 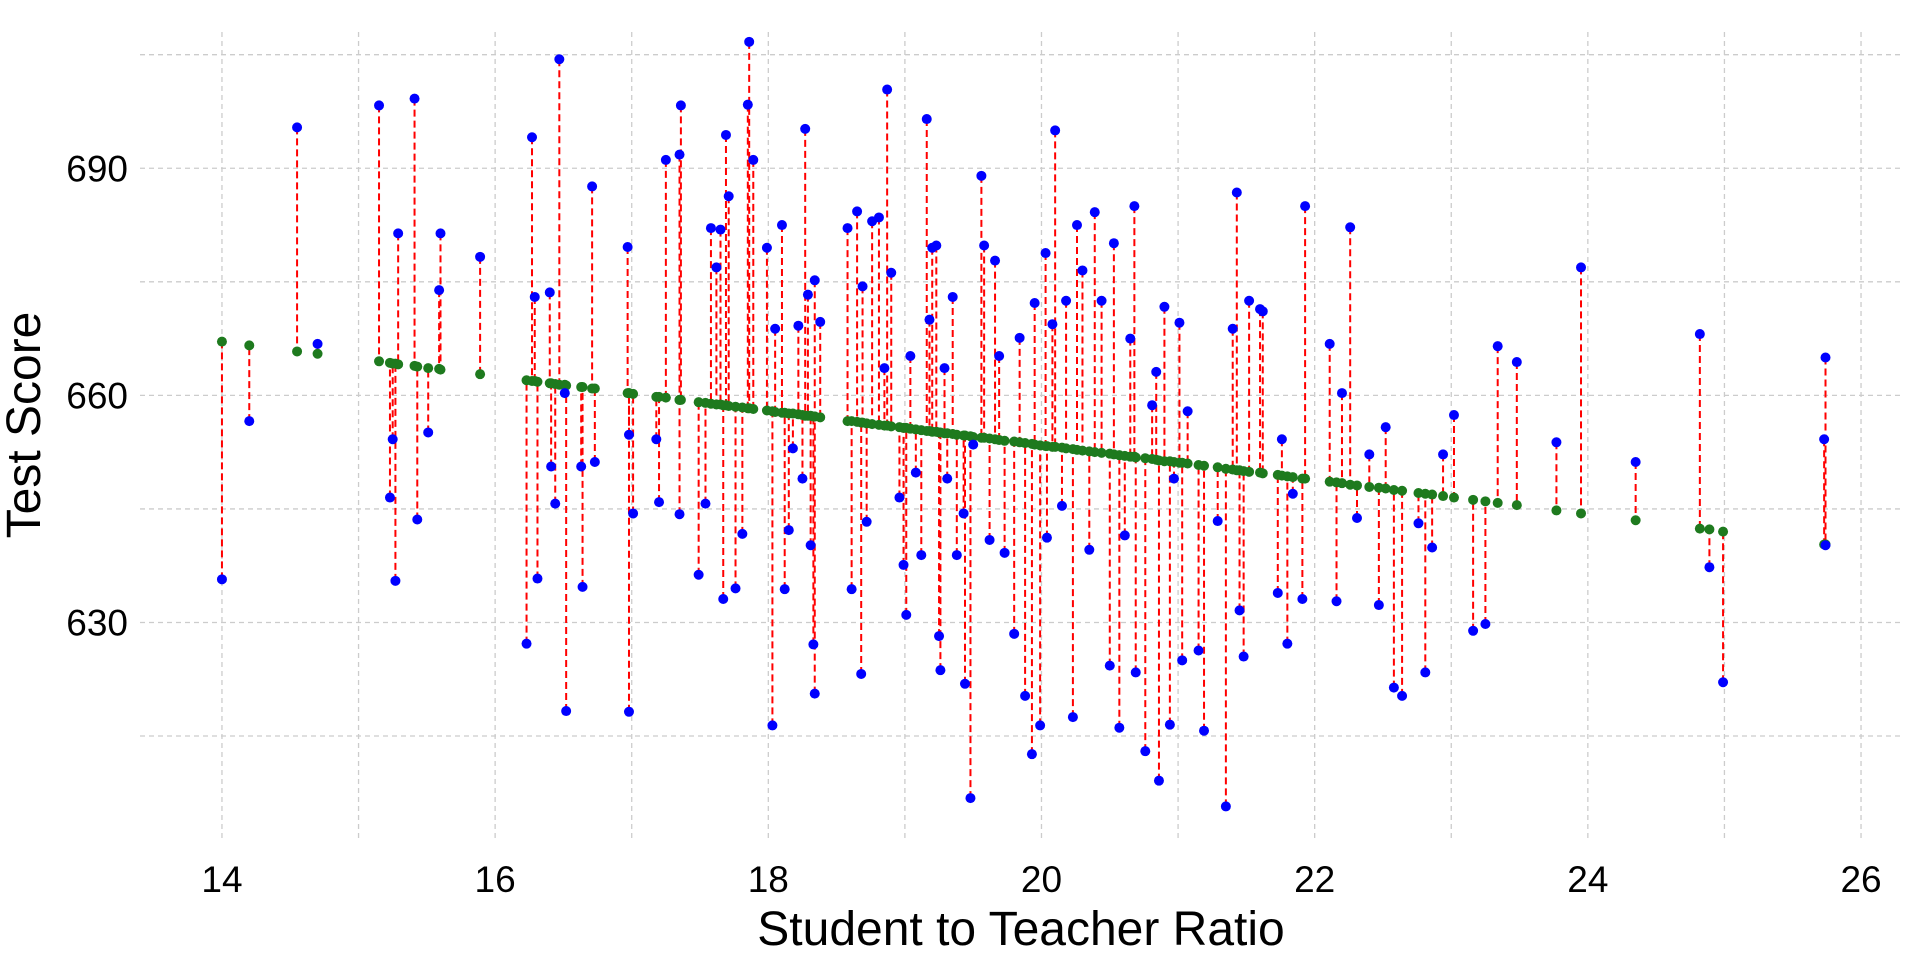 I want to click on y-axis-title: Test Score, so click(x=25, y=425).